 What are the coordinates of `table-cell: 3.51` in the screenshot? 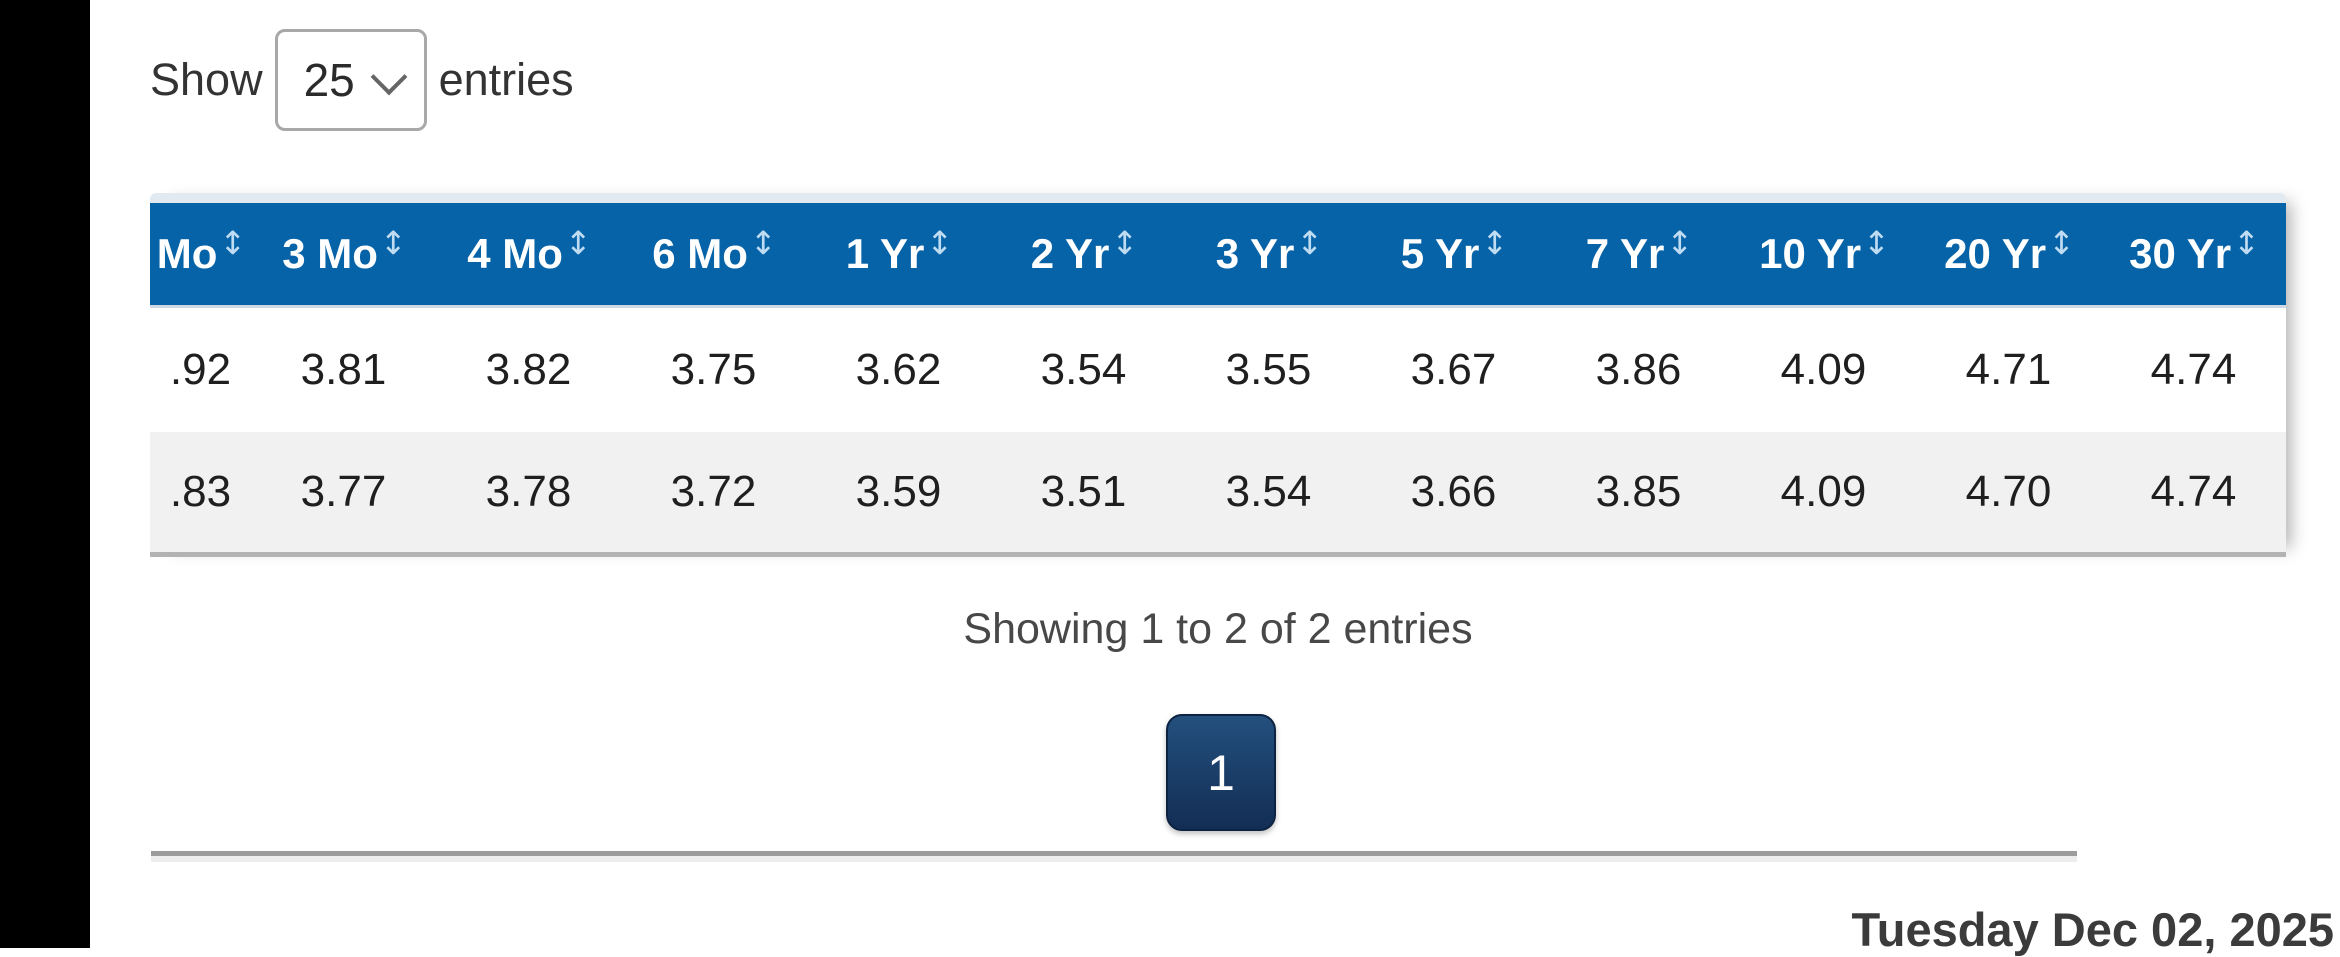 It's located at (1083, 492).